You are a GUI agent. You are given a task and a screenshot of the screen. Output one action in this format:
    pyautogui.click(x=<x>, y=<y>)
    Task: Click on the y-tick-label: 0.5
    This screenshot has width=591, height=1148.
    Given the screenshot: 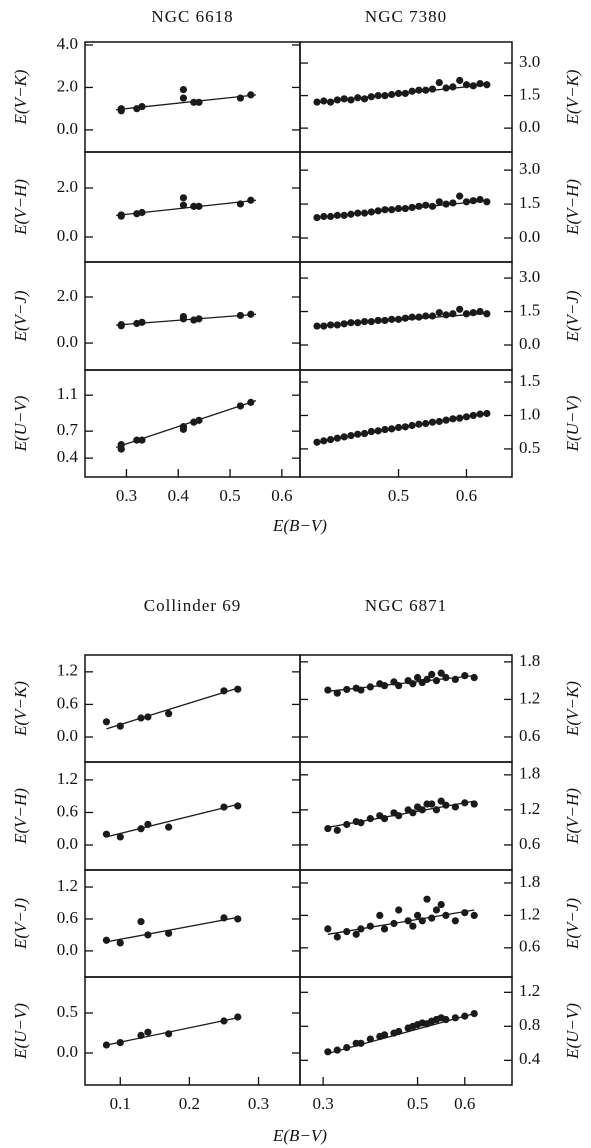 What is the action you would take?
    pyautogui.click(x=529, y=447)
    